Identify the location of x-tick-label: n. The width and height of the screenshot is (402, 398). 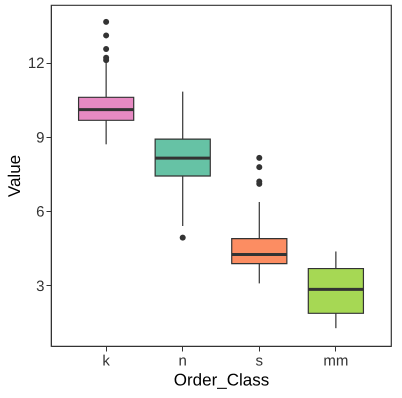
(182, 361).